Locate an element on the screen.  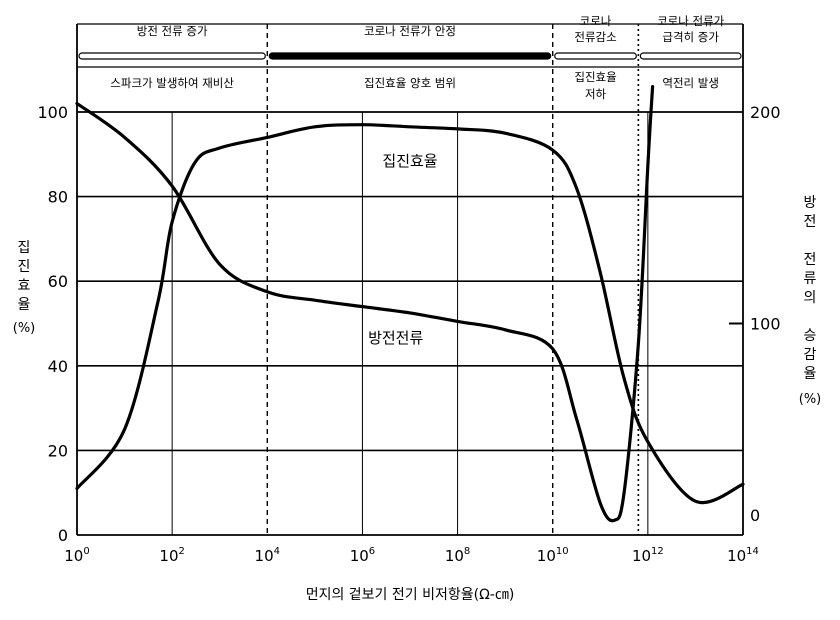
right-axis-title-char: 방 is located at coordinates (810, 203).